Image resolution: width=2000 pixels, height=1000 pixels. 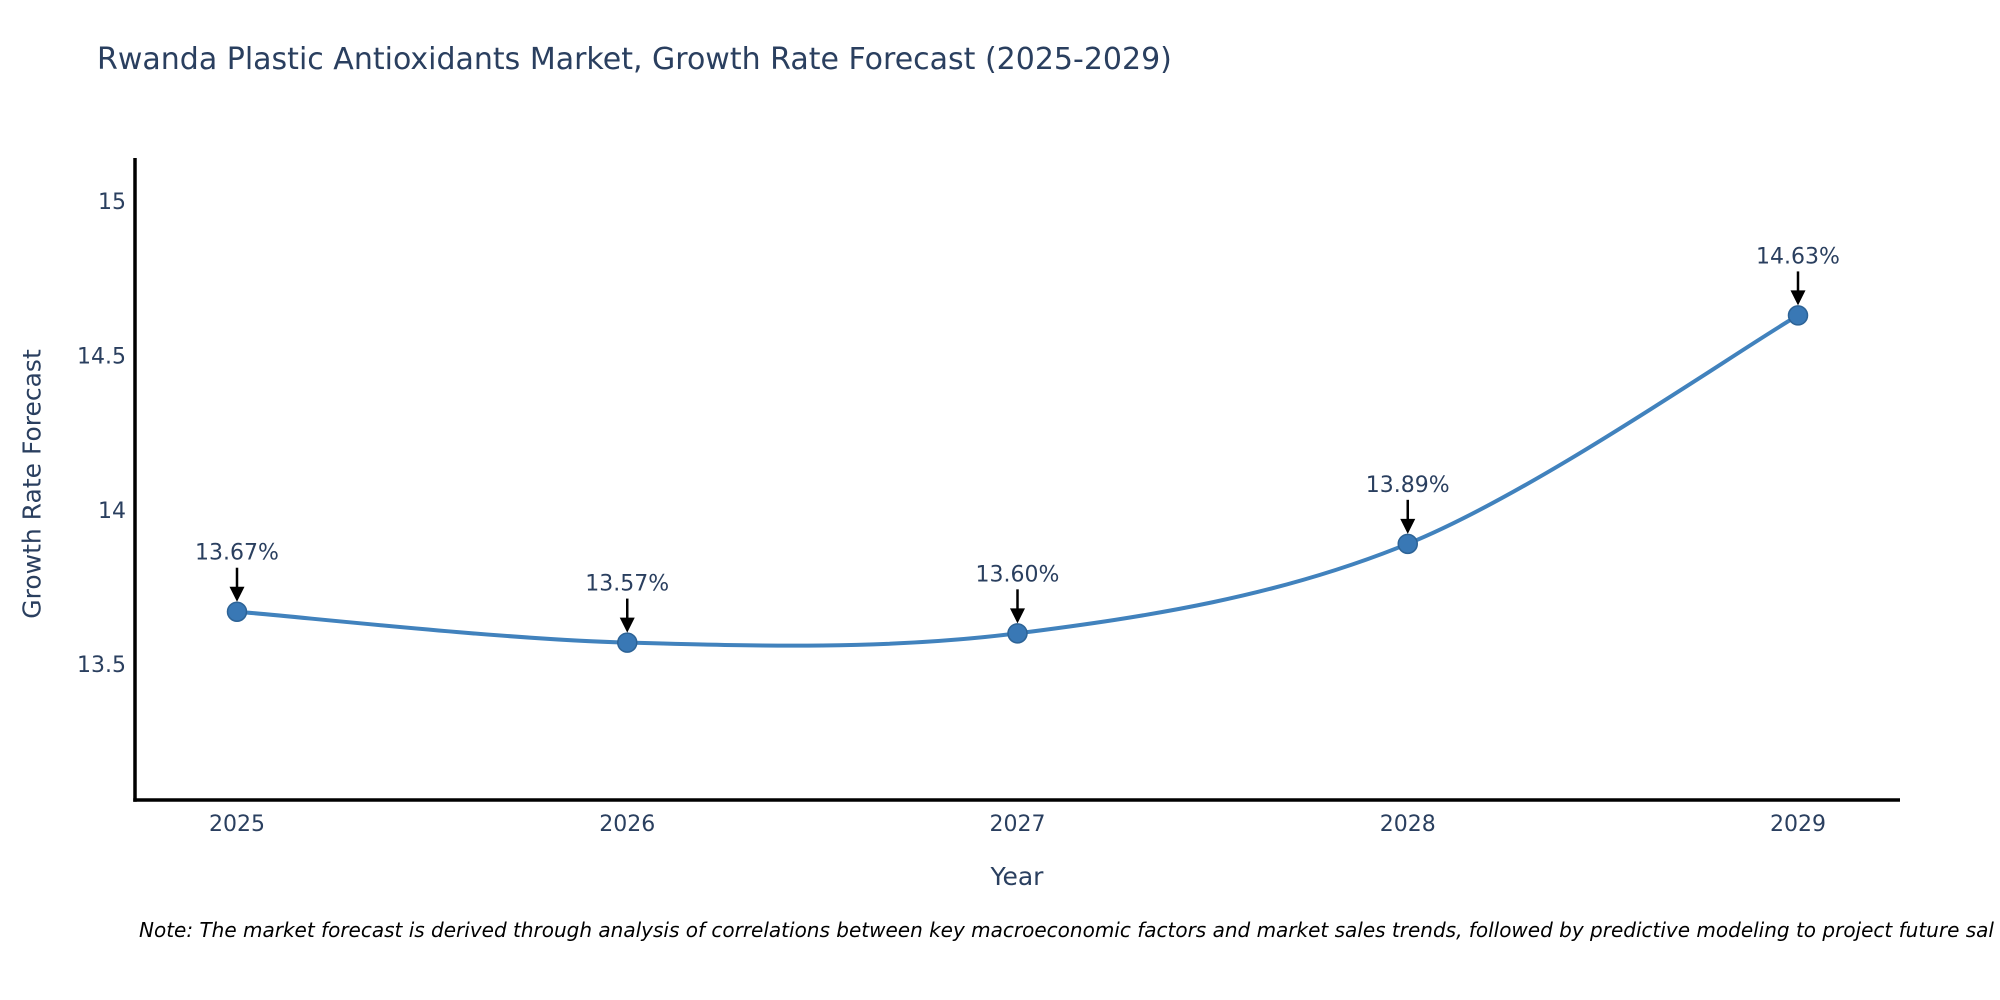 What do you see at coordinates (1798, 824) in the screenshot?
I see `x-tick-label: 2029` at bounding box center [1798, 824].